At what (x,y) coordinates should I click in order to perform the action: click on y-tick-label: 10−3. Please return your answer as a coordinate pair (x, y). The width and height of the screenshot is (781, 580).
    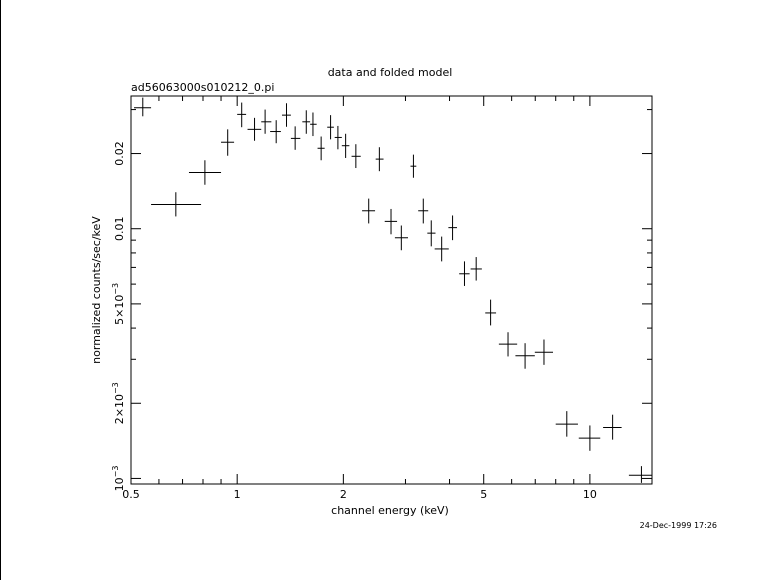
    Looking at the image, I should click on (118, 479).